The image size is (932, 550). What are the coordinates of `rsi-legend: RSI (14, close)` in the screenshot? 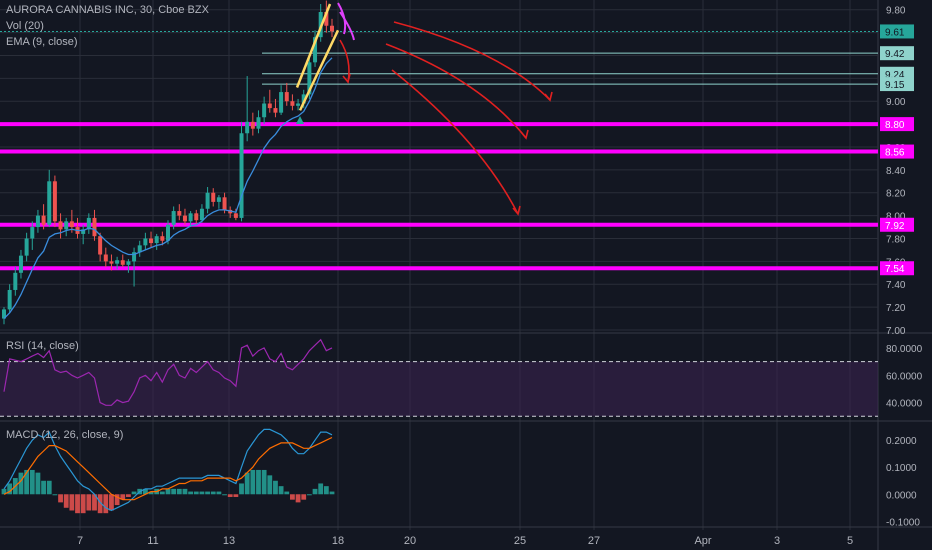 It's located at (42, 346).